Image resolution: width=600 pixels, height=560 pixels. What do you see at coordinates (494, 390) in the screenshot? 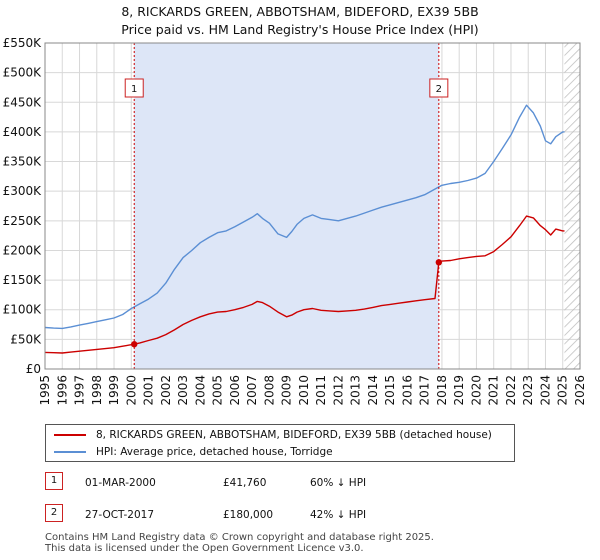
I see `x-tick-label: 2021` at bounding box center [494, 390].